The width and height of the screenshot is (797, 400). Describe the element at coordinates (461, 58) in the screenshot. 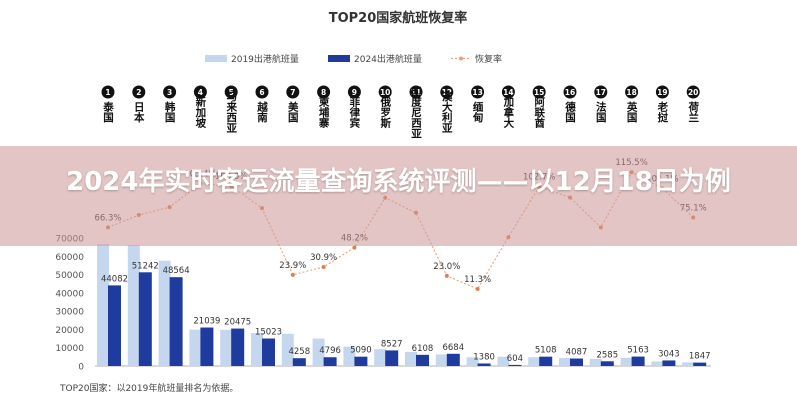

I see `legend-marker-rate` at that location.